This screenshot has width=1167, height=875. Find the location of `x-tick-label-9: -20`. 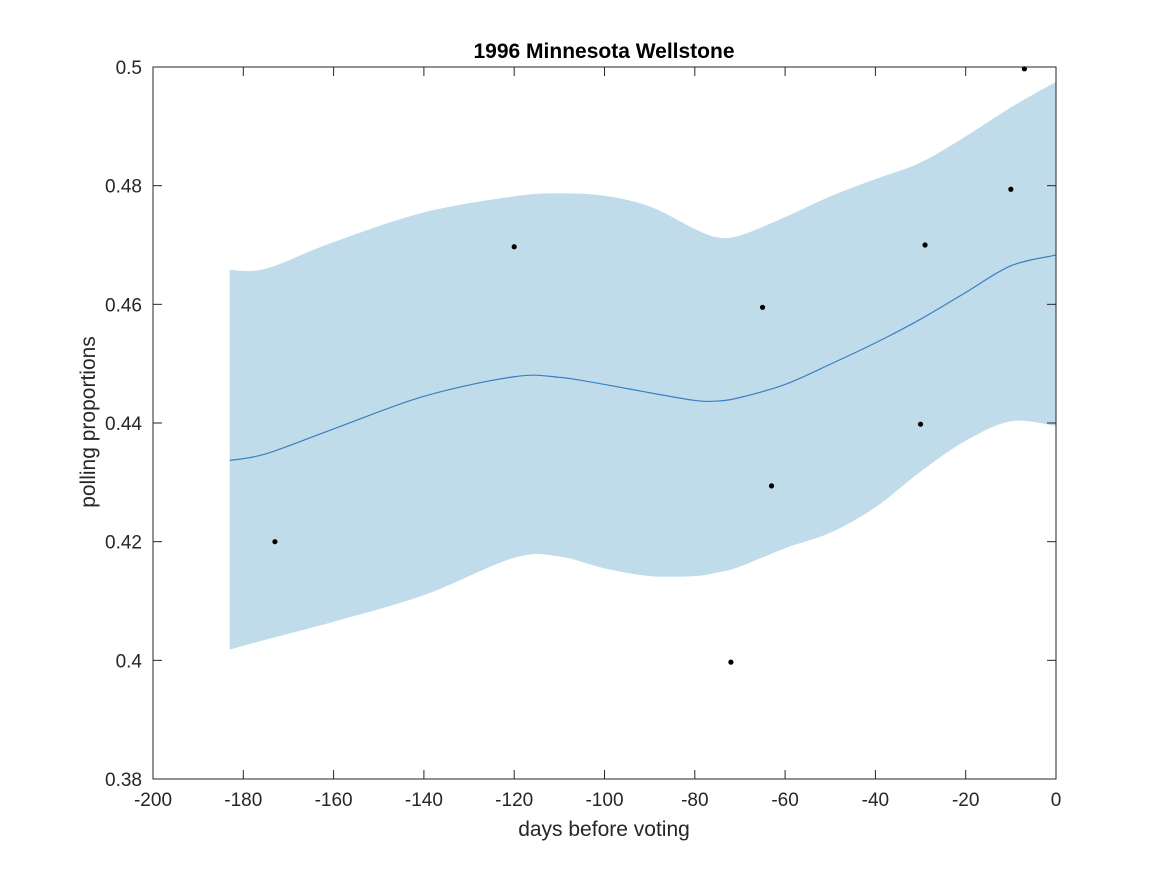

x-tick-label-9: -20 is located at coordinates (965, 800).